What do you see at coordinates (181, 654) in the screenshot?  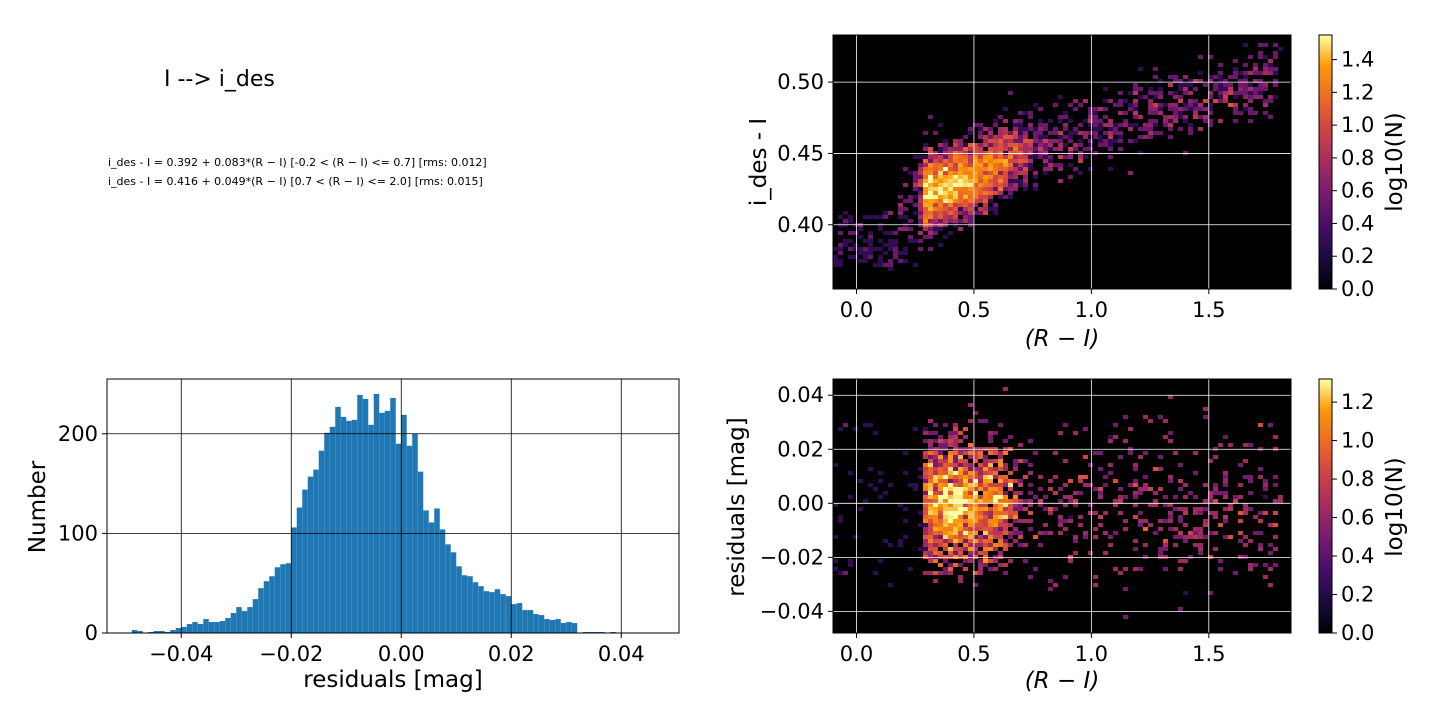 I see `histogram-xtick-label: −0.04` at bounding box center [181, 654].